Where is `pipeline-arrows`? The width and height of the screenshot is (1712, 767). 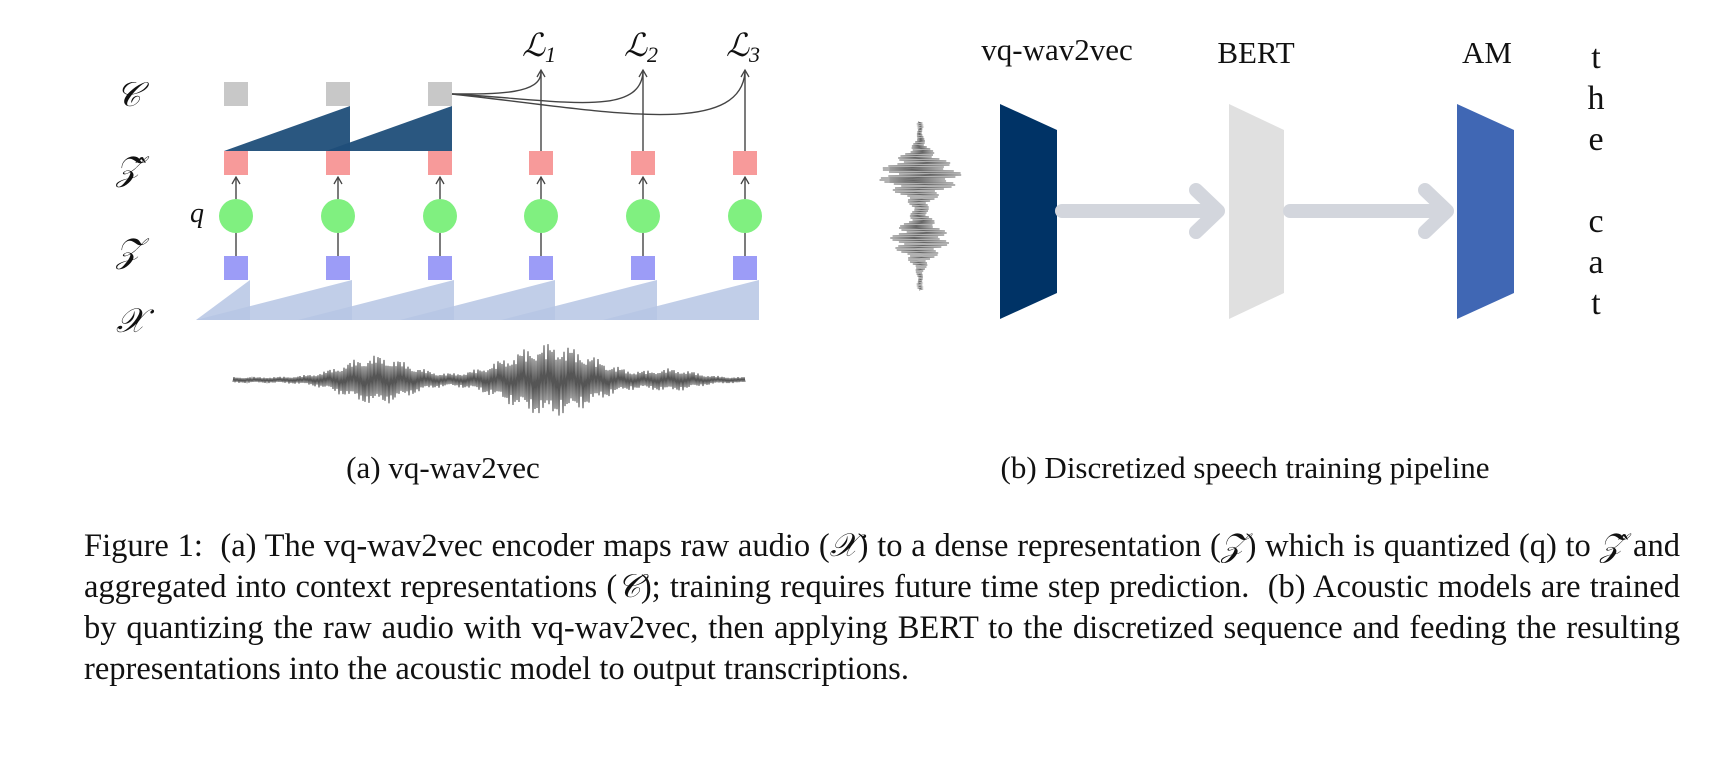 pipeline-arrows is located at coordinates (1254, 211).